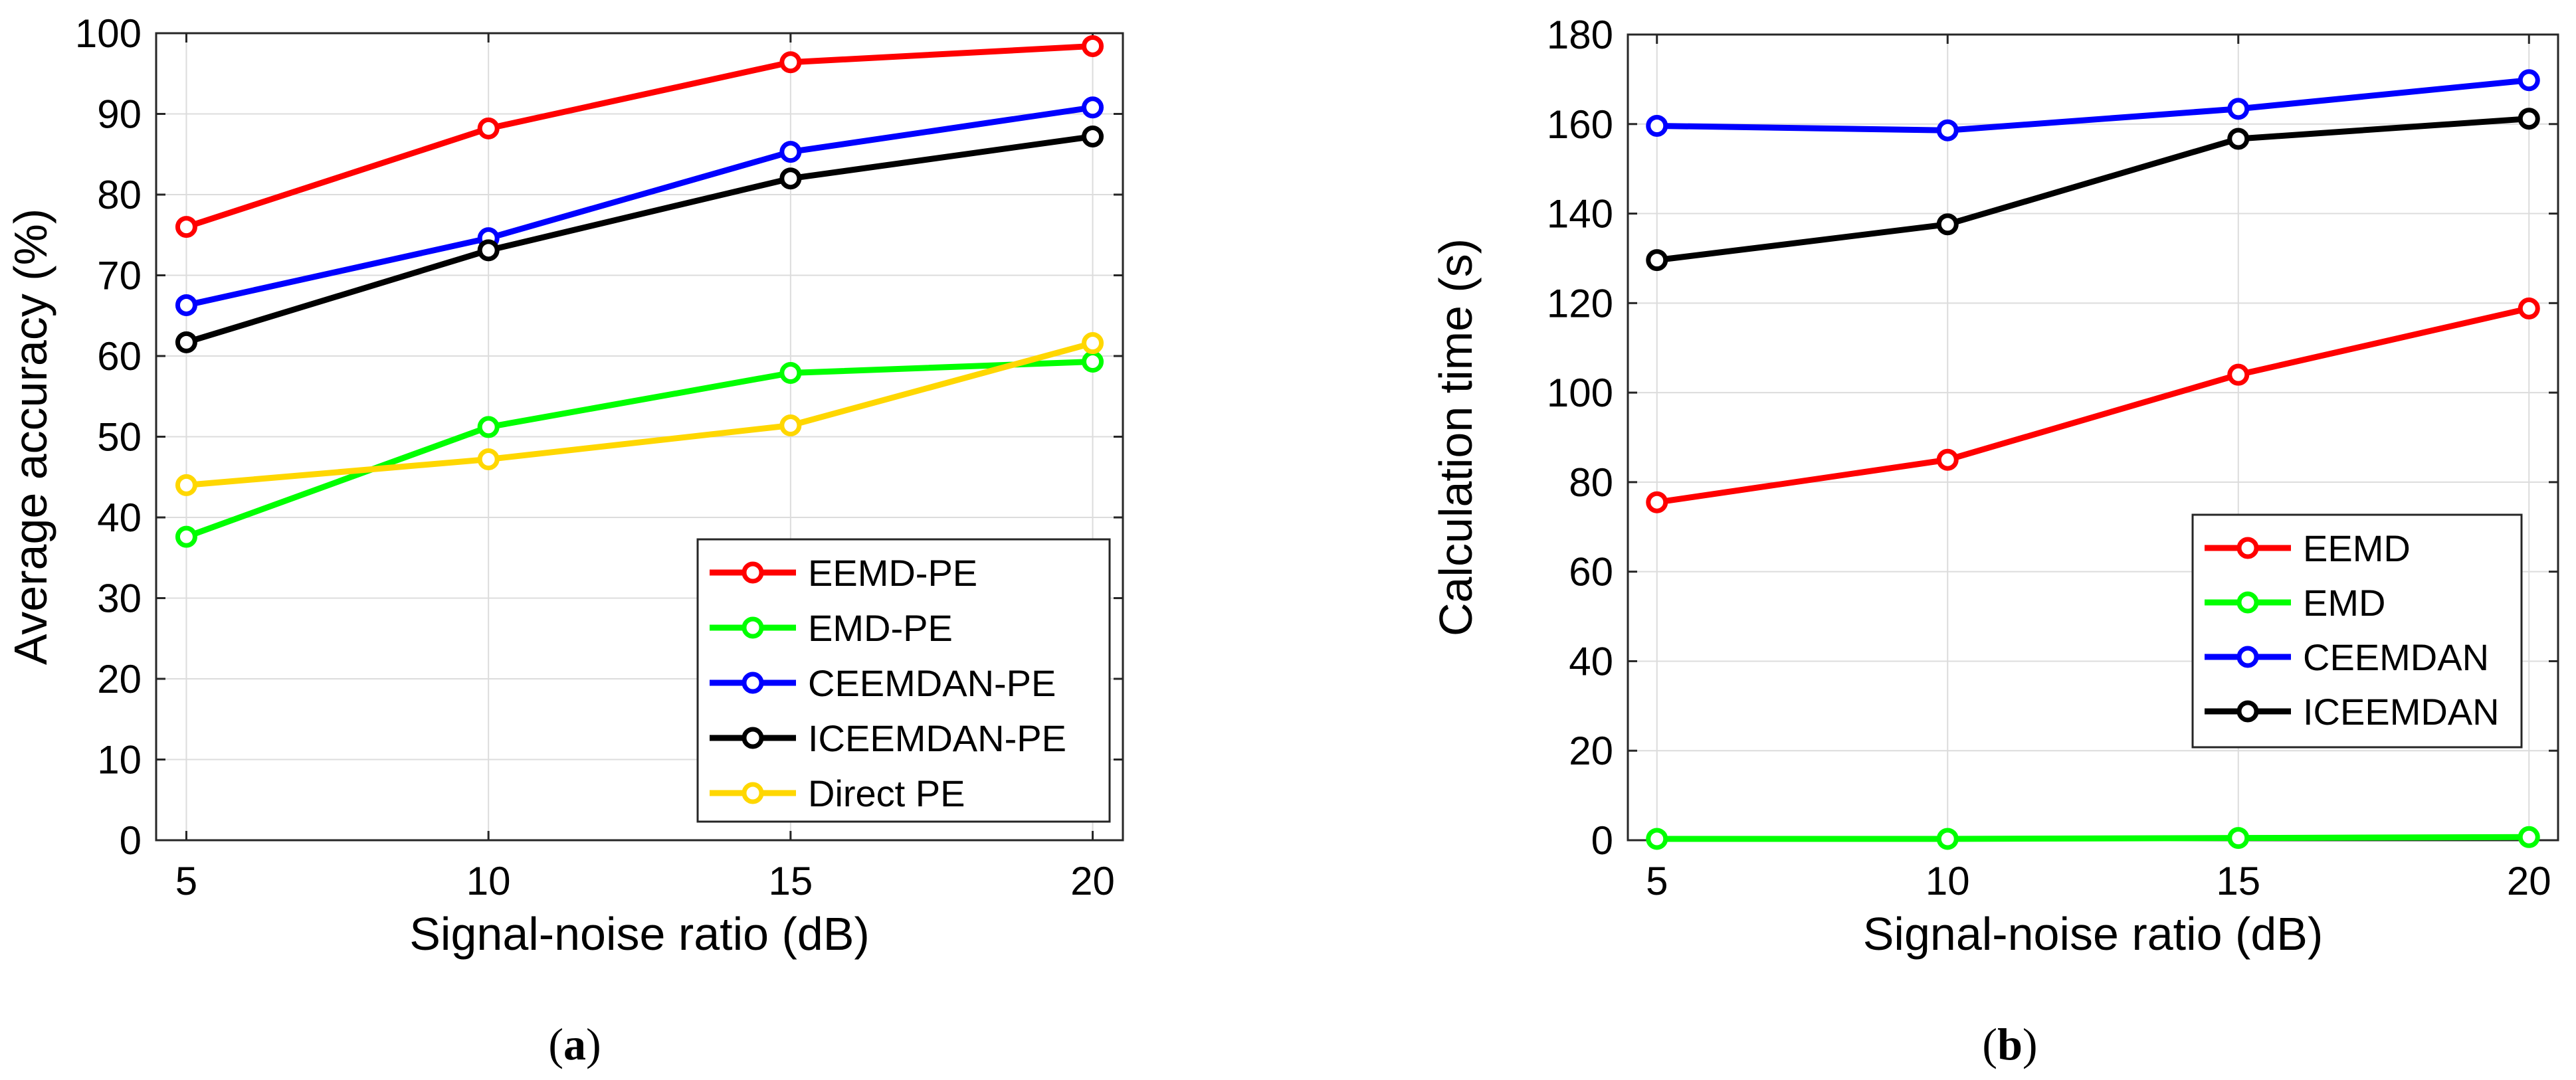  I want to click on y-tick-label: 90, so click(119, 114).